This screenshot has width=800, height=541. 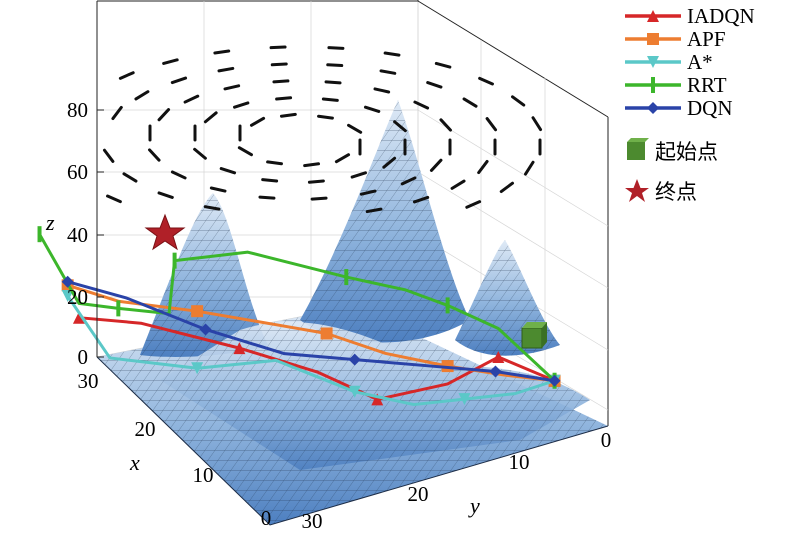 I want to click on legend-item-apf: APF, so click(x=675, y=39).